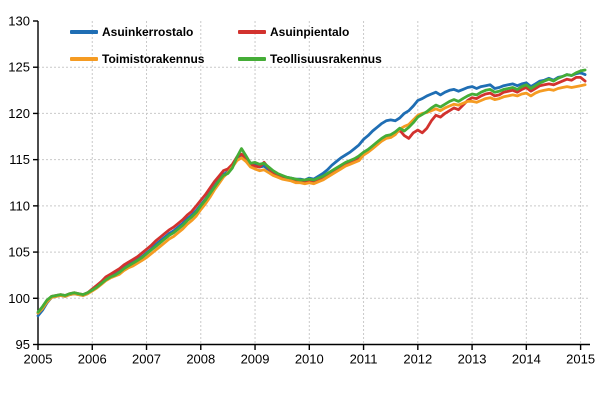 The width and height of the screenshot is (606, 416). What do you see at coordinates (19, 159) in the screenshot?
I see `y-tick-label: 115` at bounding box center [19, 159].